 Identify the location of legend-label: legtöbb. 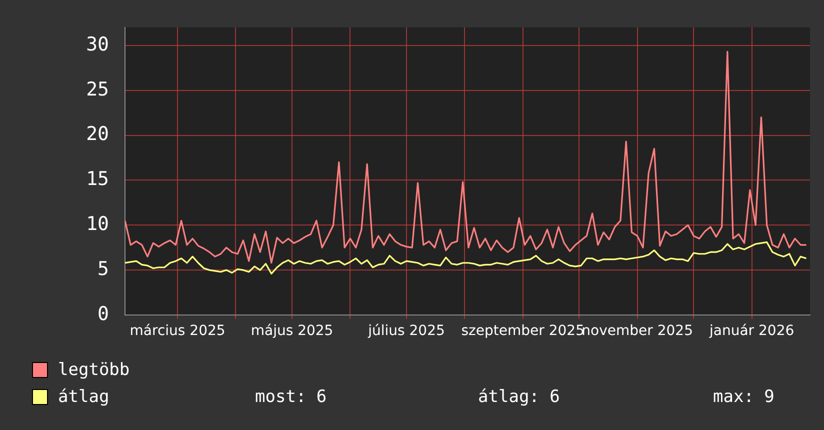
(94, 370).